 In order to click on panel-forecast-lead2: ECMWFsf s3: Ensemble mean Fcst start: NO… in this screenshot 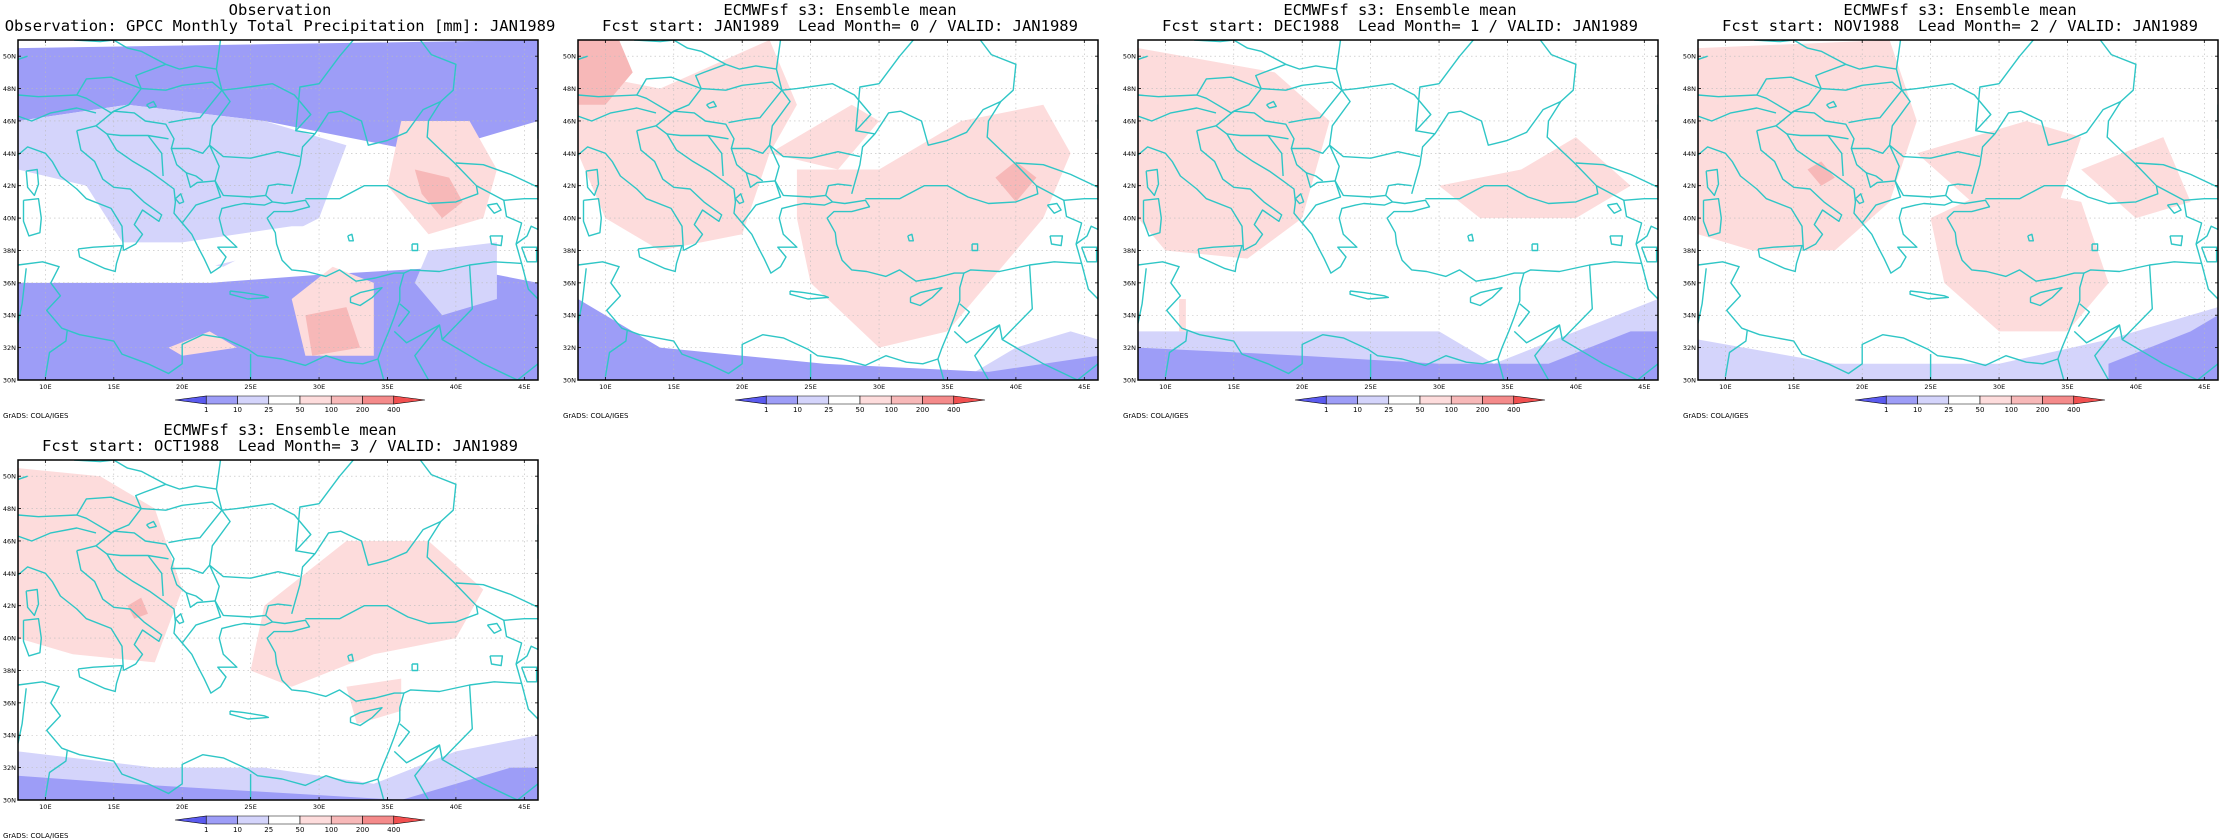, I will do `click(1960, 210)`.